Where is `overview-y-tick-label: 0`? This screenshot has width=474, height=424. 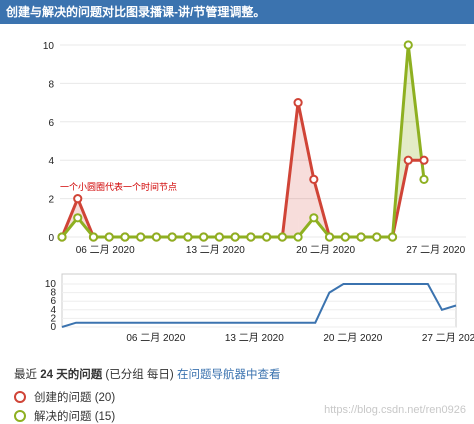
overview-y-tick-label: 0 is located at coordinates (53, 327).